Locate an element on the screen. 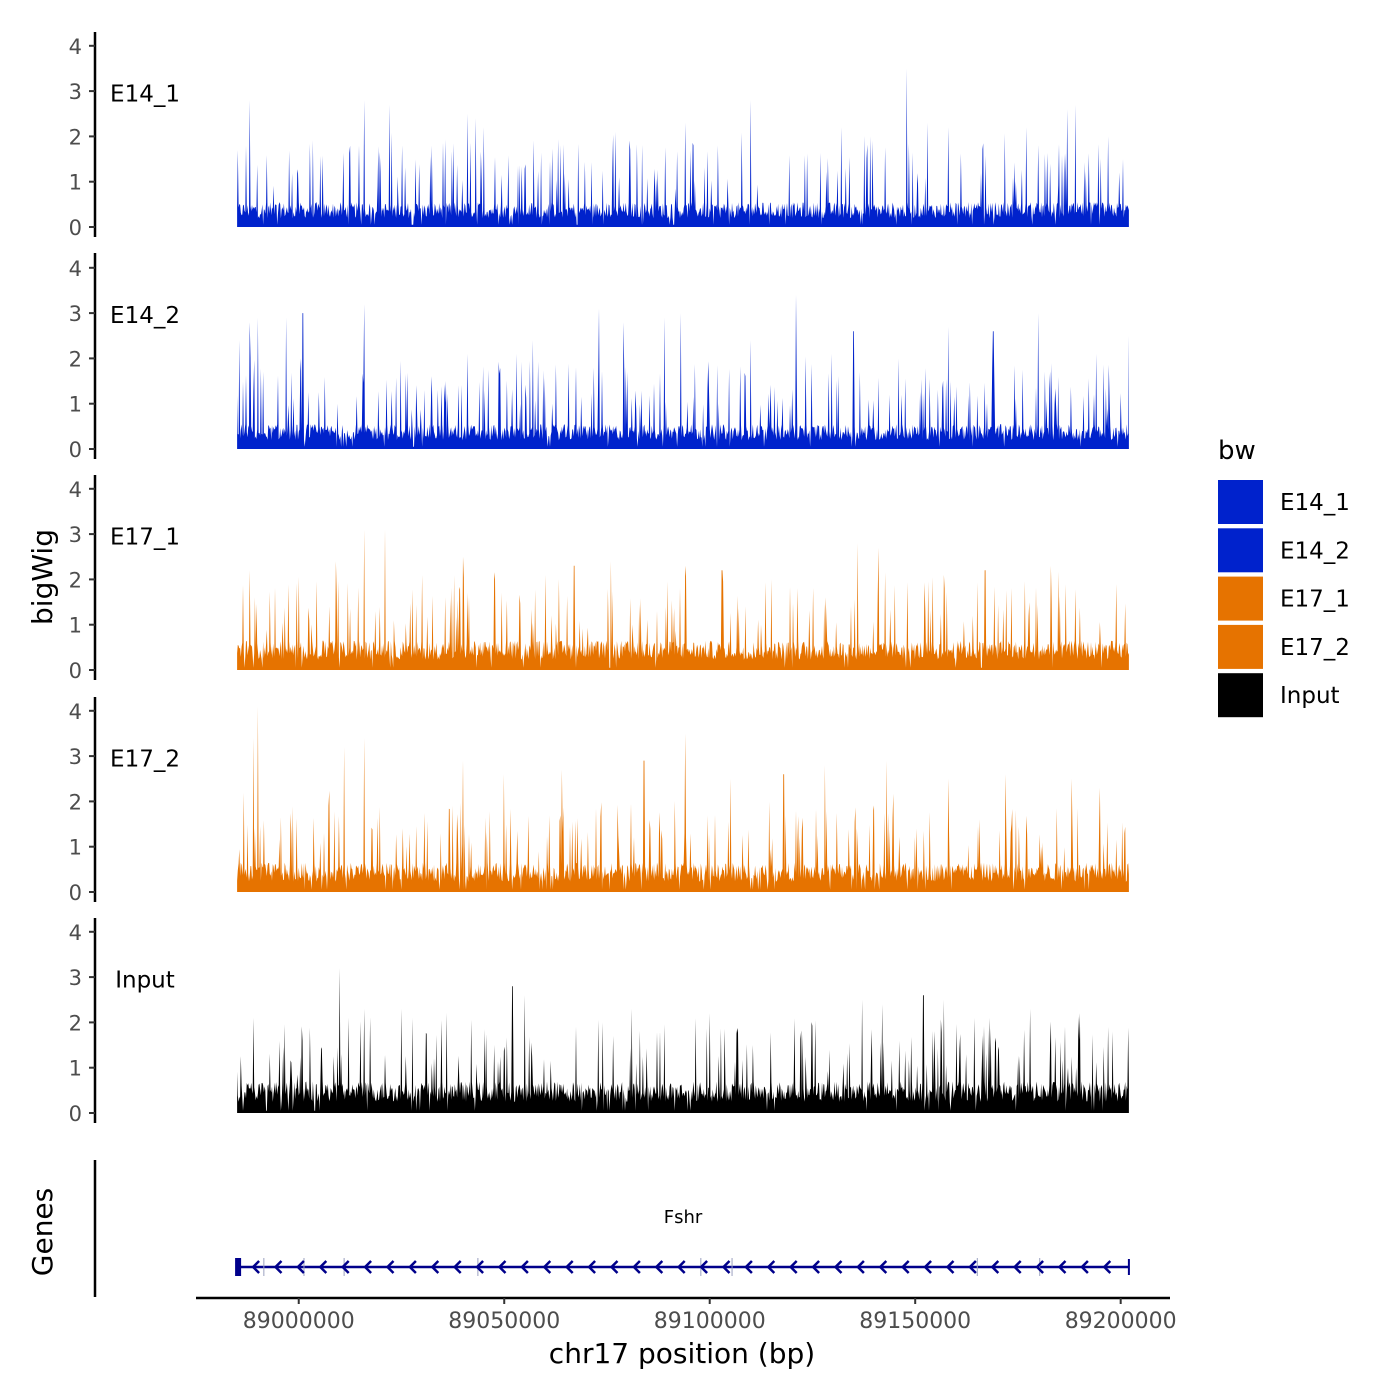 The image size is (1400, 1400). legend-title: bw is located at coordinates (1237, 451).